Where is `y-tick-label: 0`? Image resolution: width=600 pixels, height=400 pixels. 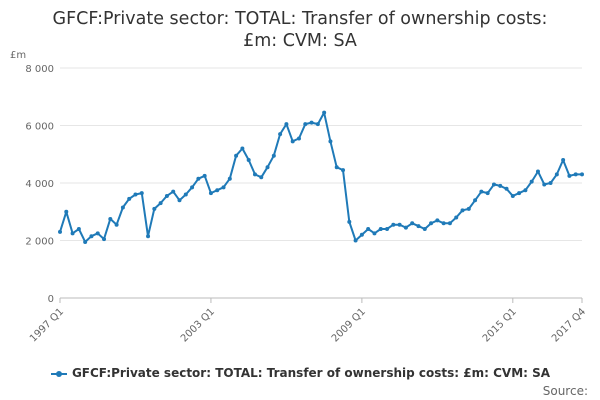 y-tick-label: 0 is located at coordinates (51, 299).